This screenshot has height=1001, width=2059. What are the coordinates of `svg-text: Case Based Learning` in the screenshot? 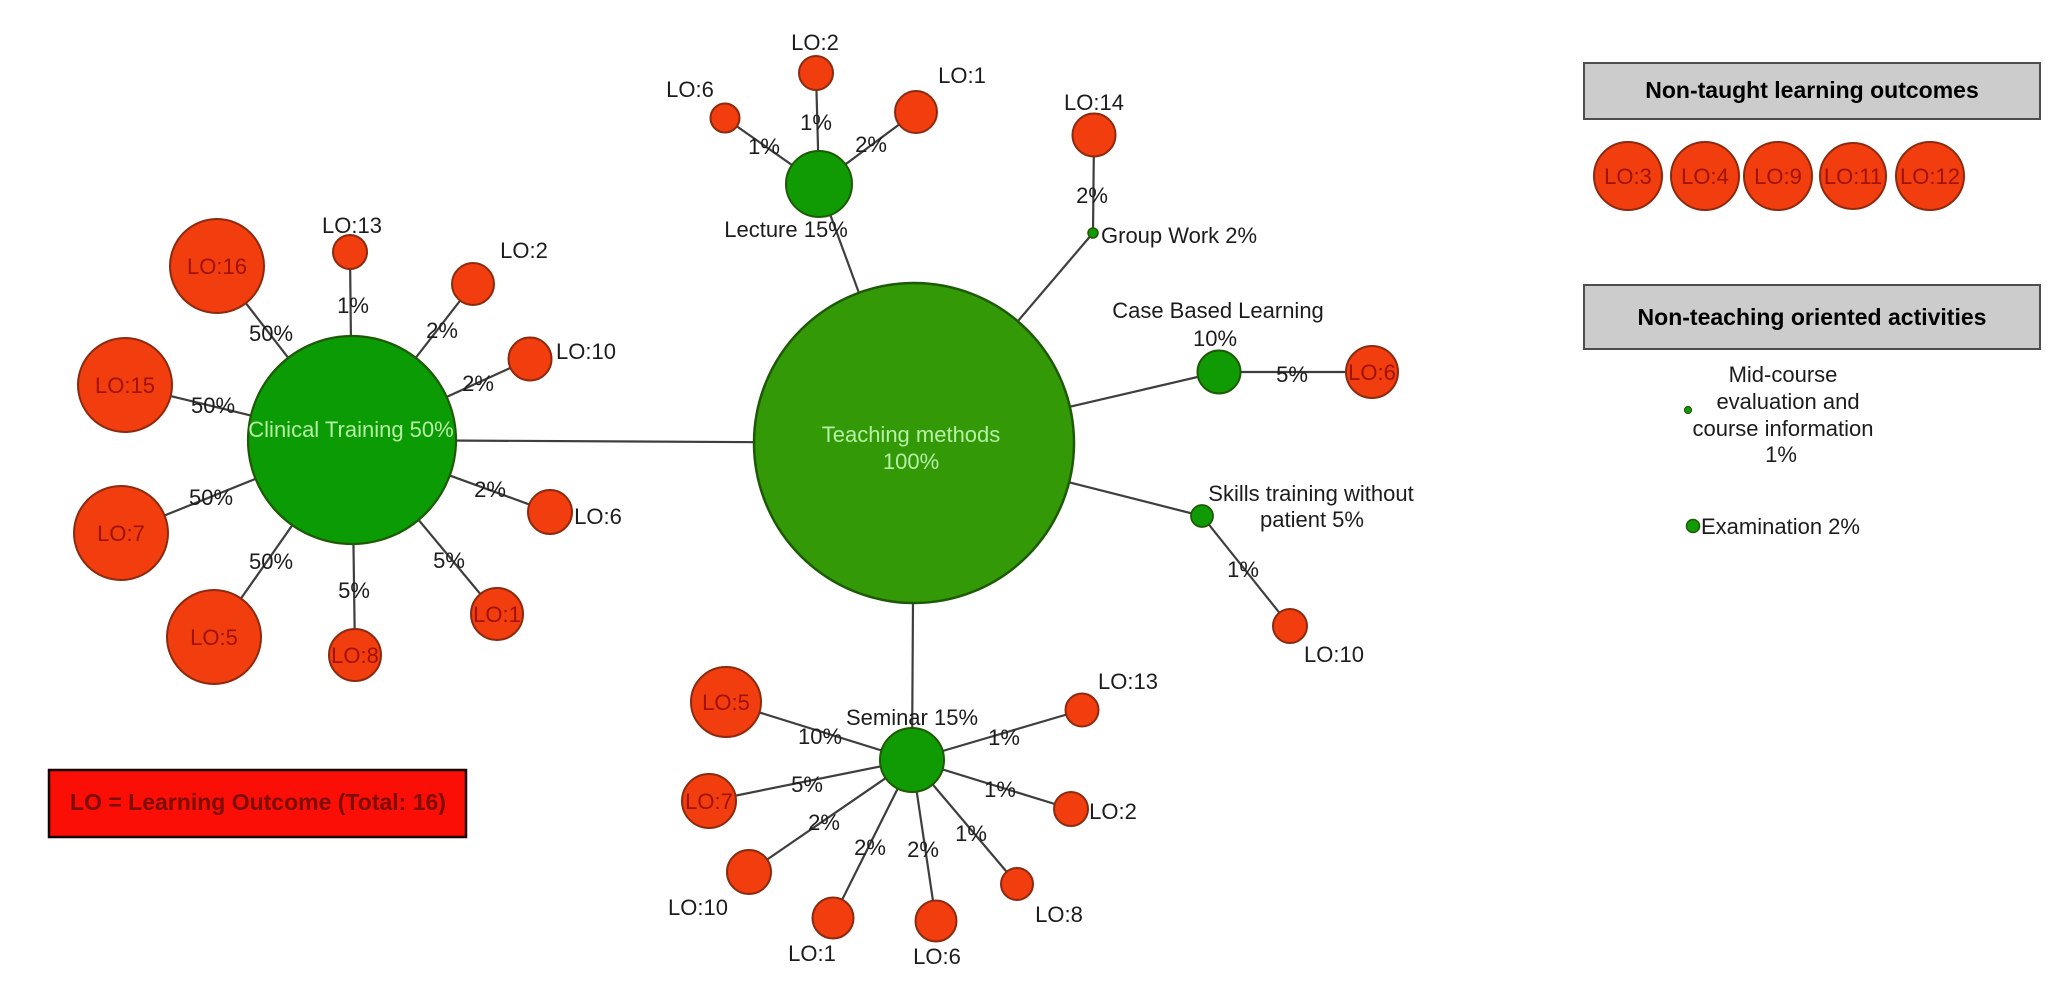 It's located at (1218, 310).